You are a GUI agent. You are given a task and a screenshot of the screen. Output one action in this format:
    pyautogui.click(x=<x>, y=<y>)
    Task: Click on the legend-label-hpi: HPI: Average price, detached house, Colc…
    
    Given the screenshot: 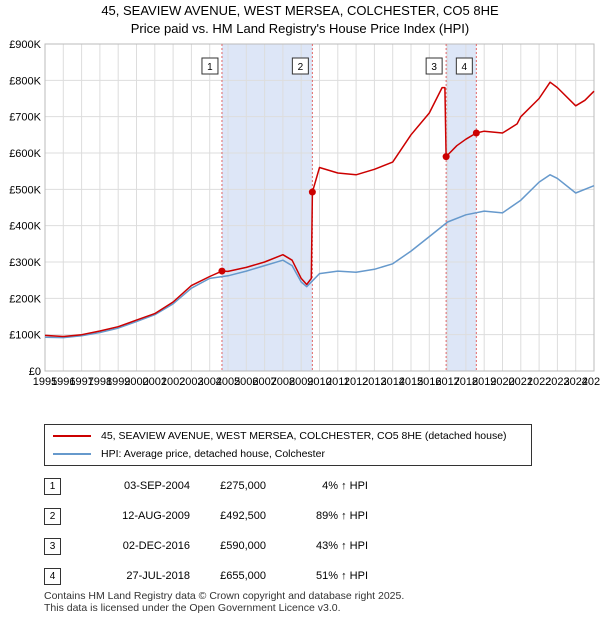 What is the action you would take?
    pyautogui.click(x=213, y=454)
    